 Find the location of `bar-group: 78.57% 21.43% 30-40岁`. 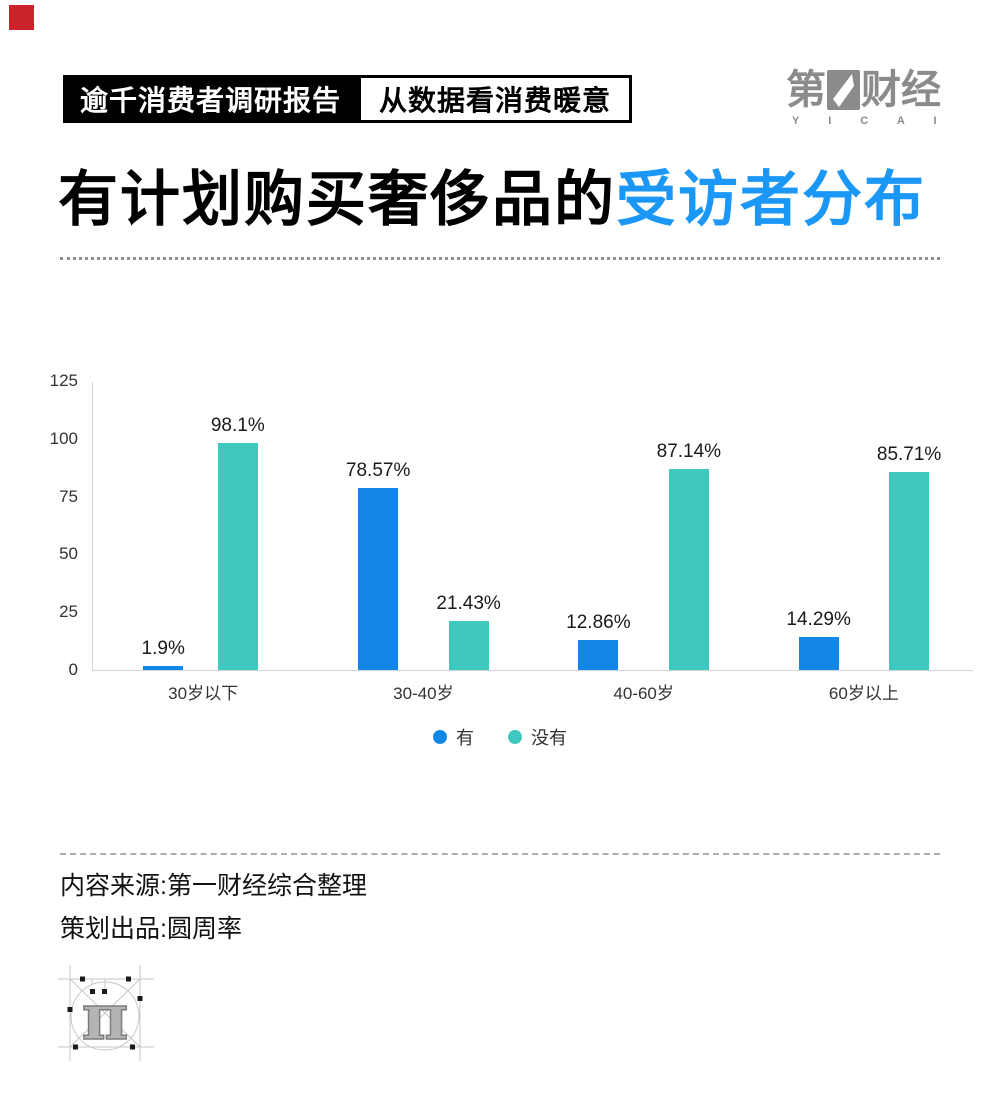

bar-group: 78.57% 21.43% 30-40岁 is located at coordinates (423, 542).